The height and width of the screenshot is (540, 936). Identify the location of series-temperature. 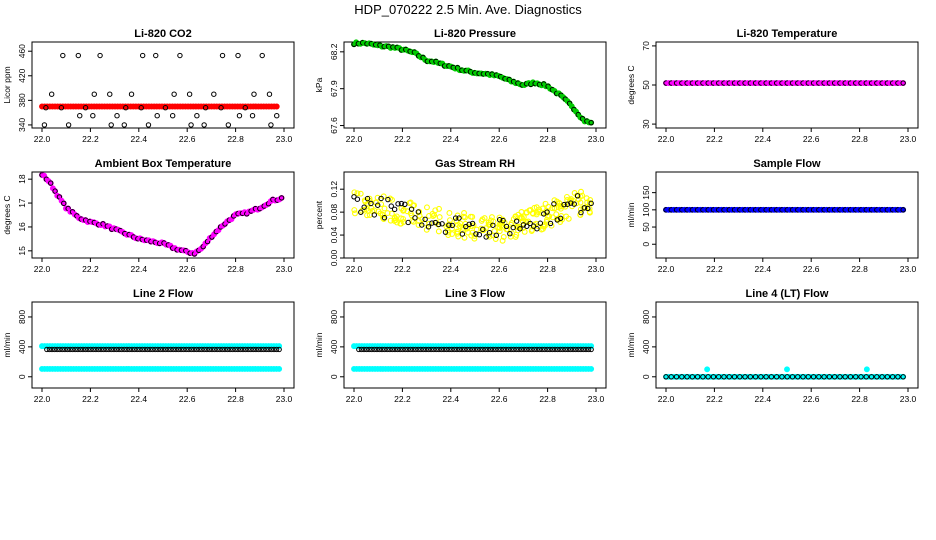
(785, 83).